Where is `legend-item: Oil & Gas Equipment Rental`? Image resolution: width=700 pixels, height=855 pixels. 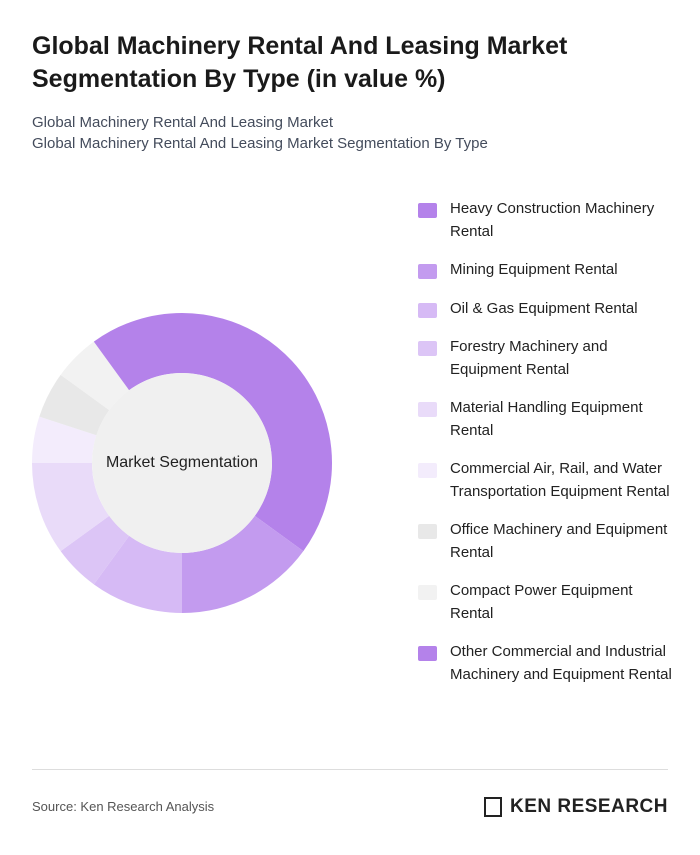 legend-item: Oil & Gas Equipment Rental is located at coordinates (545, 309).